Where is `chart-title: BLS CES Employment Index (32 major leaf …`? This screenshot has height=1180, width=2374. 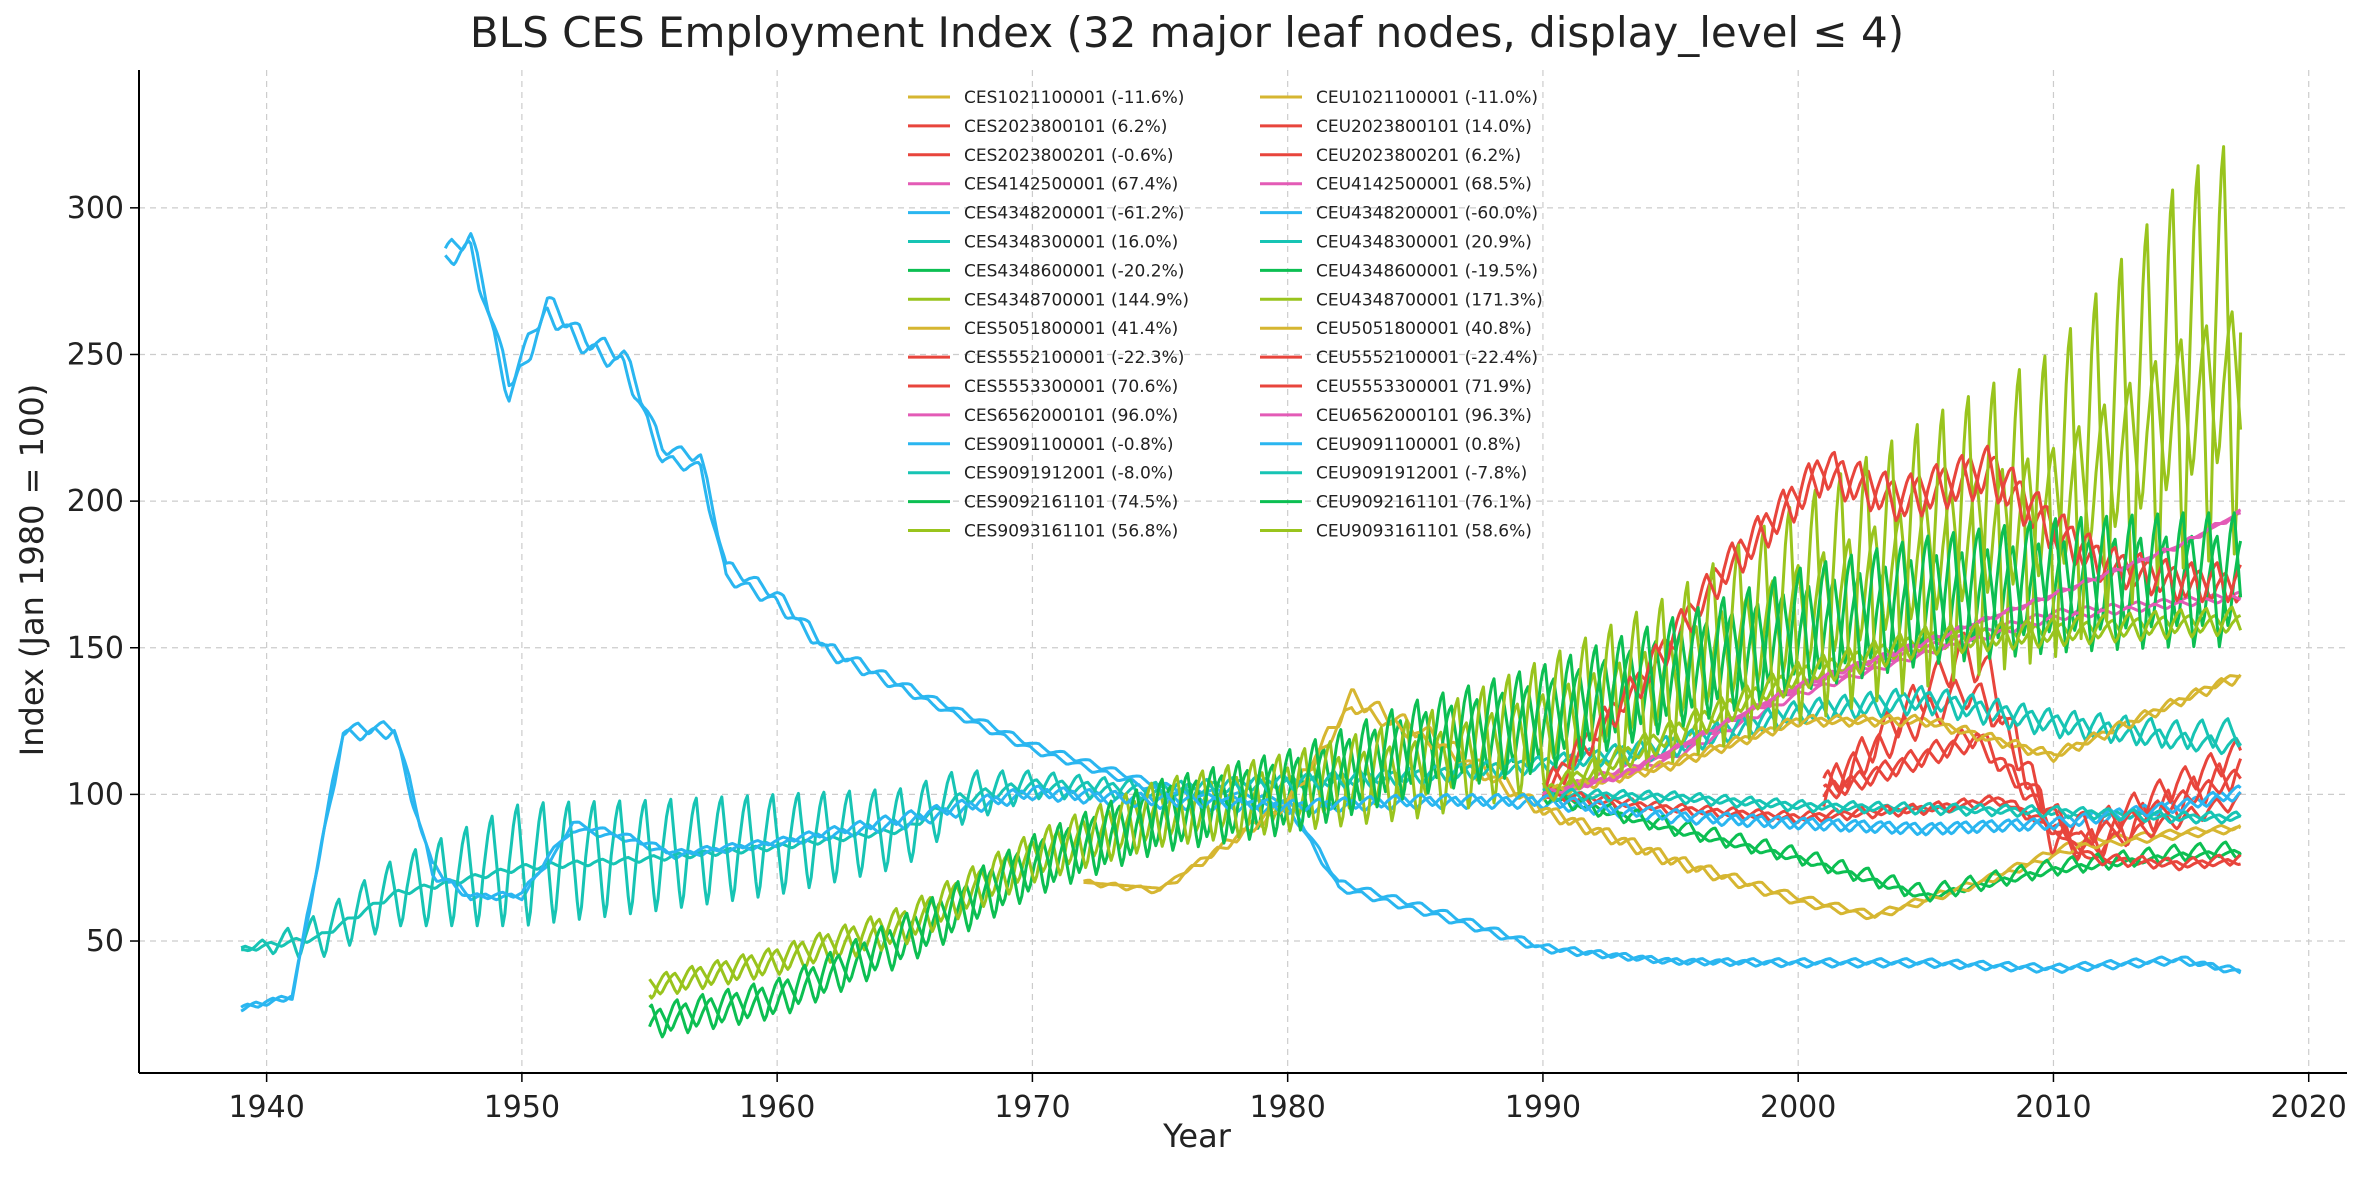
chart-title: BLS CES Employment Index (32 major leaf … is located at coordinates (1187, 32).